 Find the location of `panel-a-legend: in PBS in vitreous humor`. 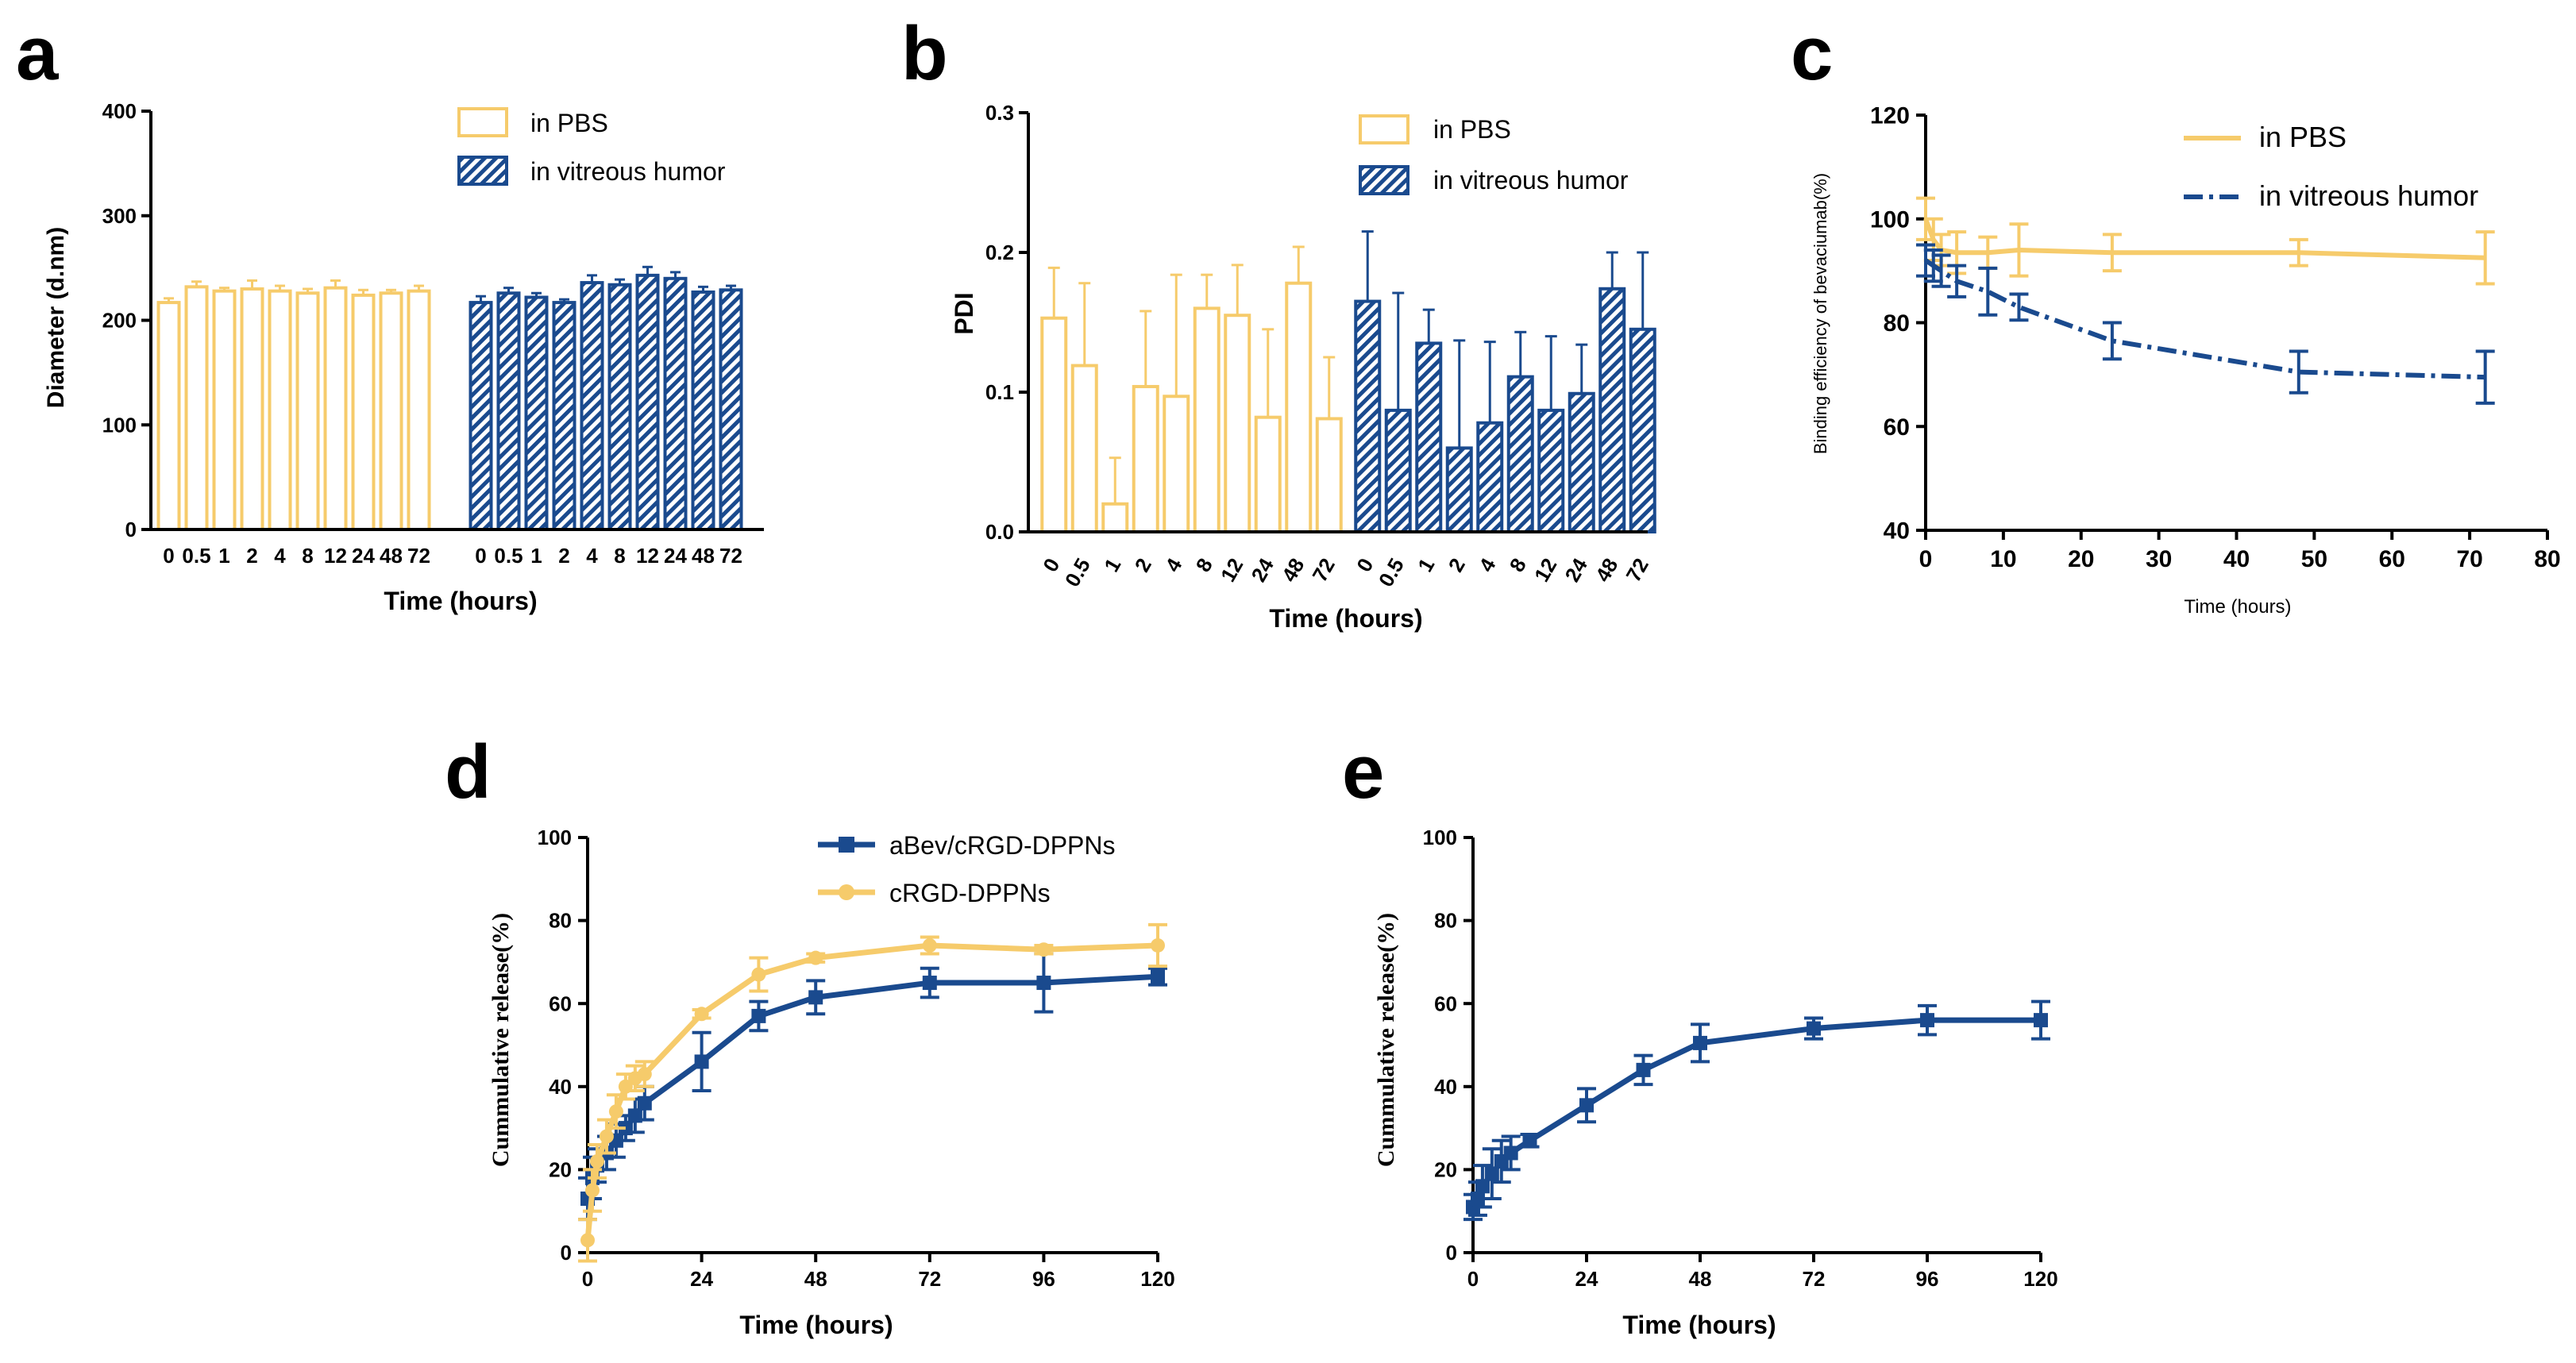

panel-a-legend: in PBS in vitreous humor is located at coordinates (591, 146).